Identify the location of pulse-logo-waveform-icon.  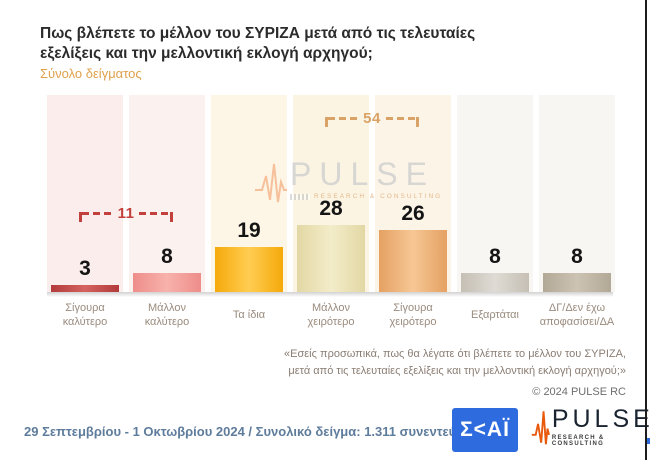
(540, 428).